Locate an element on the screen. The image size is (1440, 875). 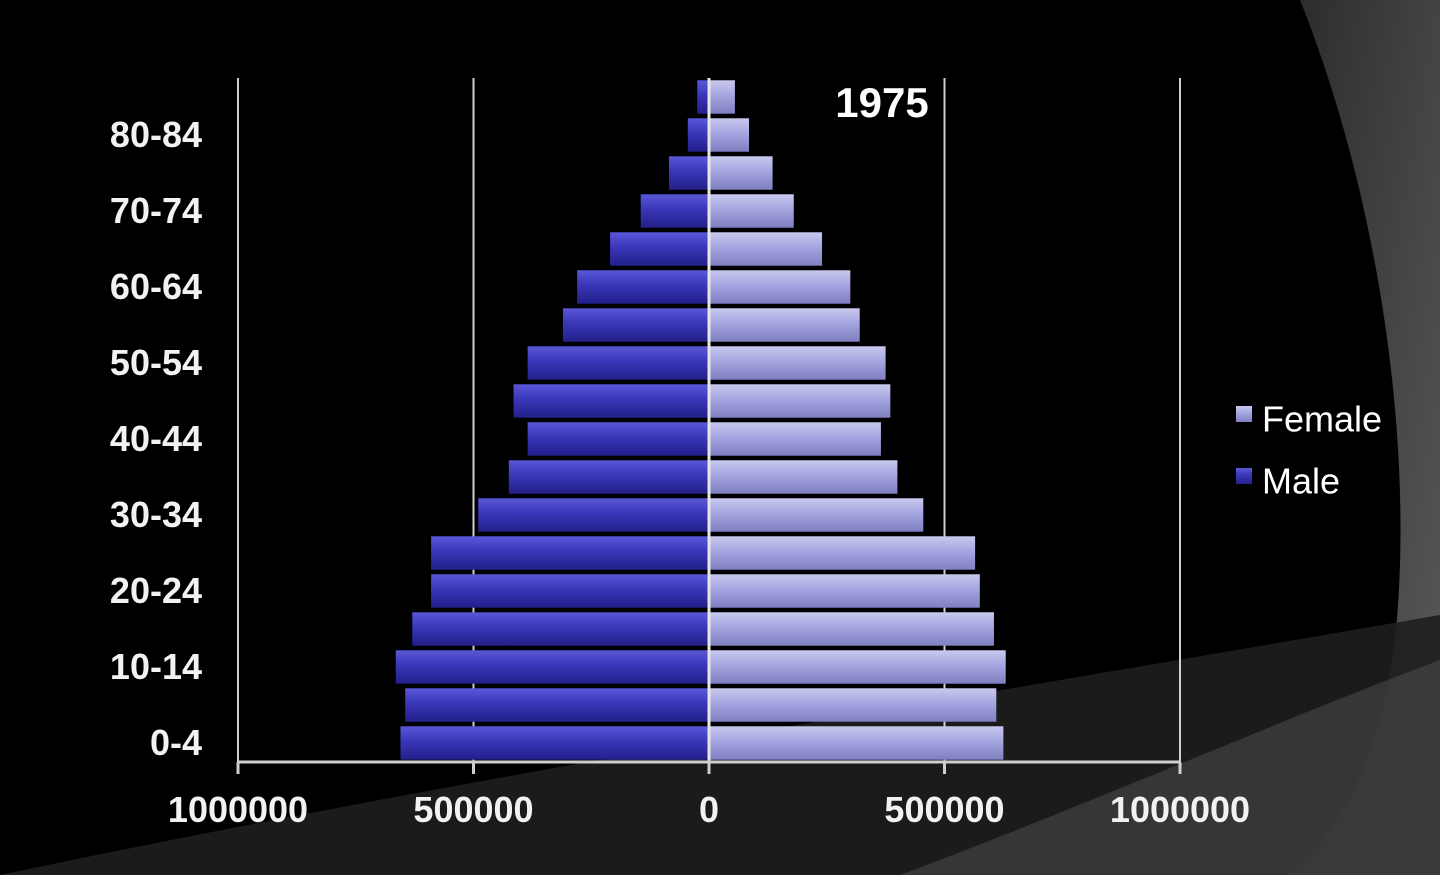
chart-title: 1975 is located at coordinates (881, 102).